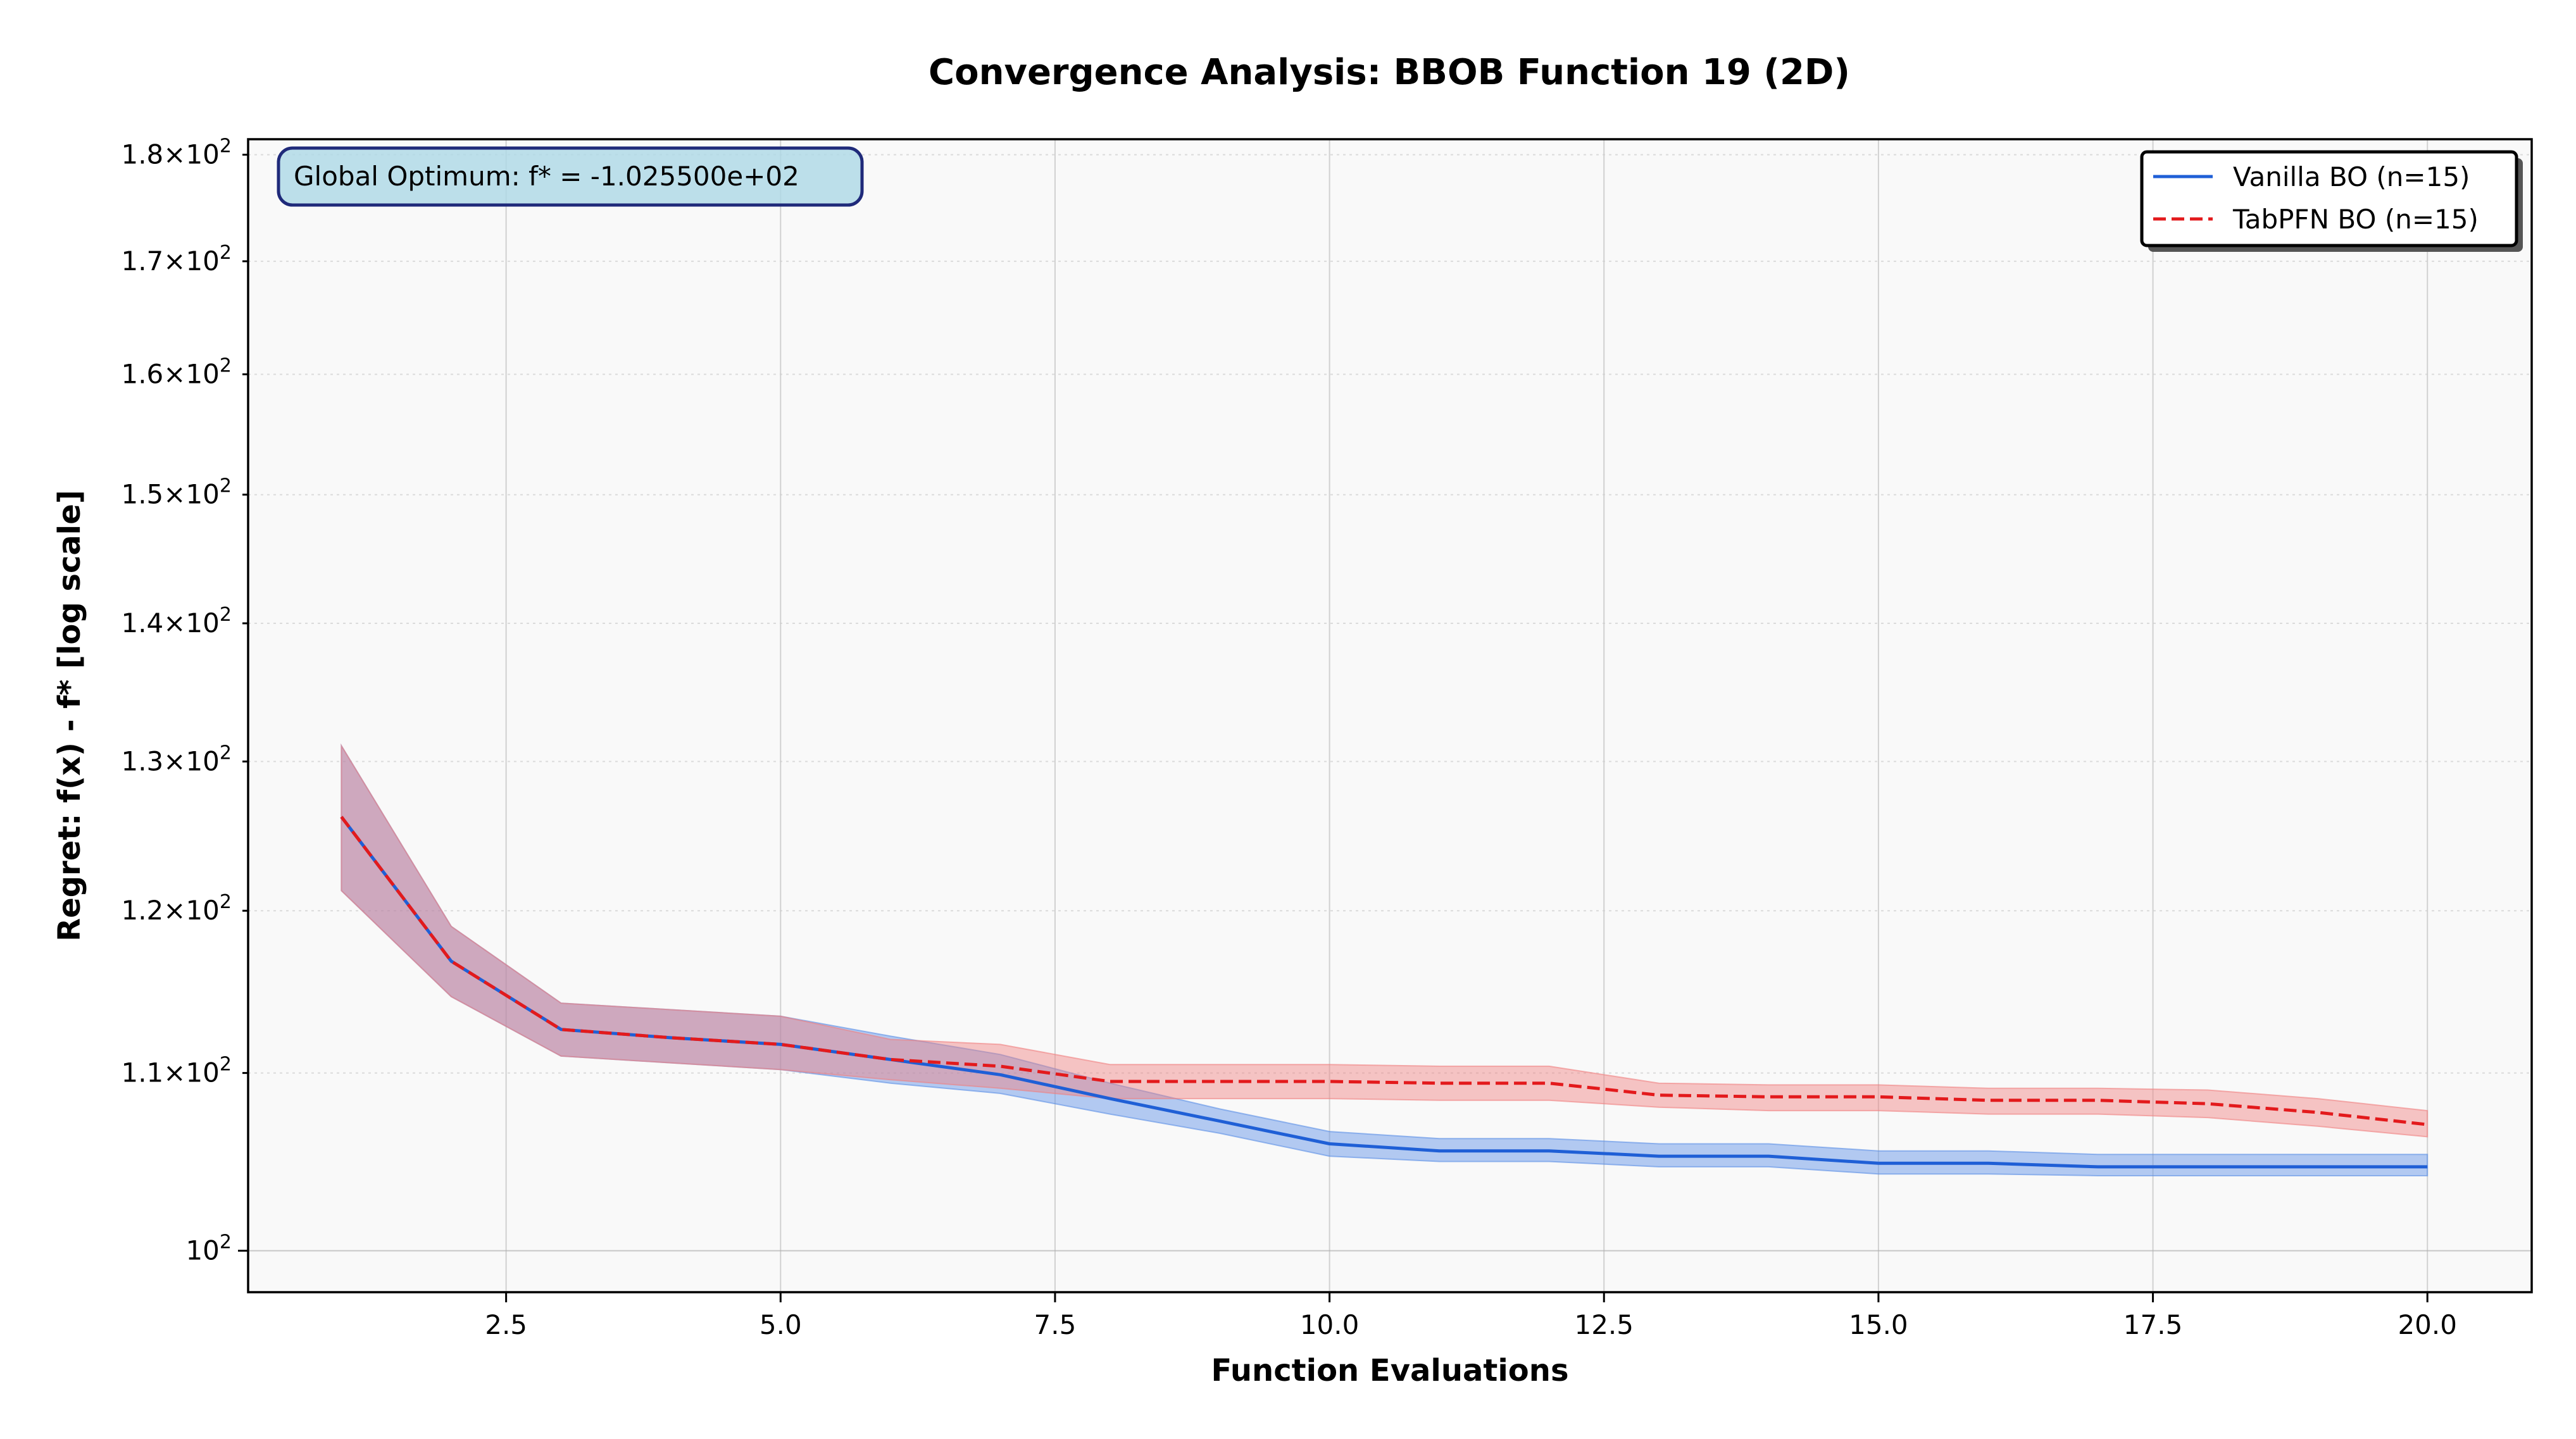  Describe the element at coordinates (546, 176) in the screenshot. I see `annotation-text: Global Optimum: f* = -1.025500e+02` at that location.